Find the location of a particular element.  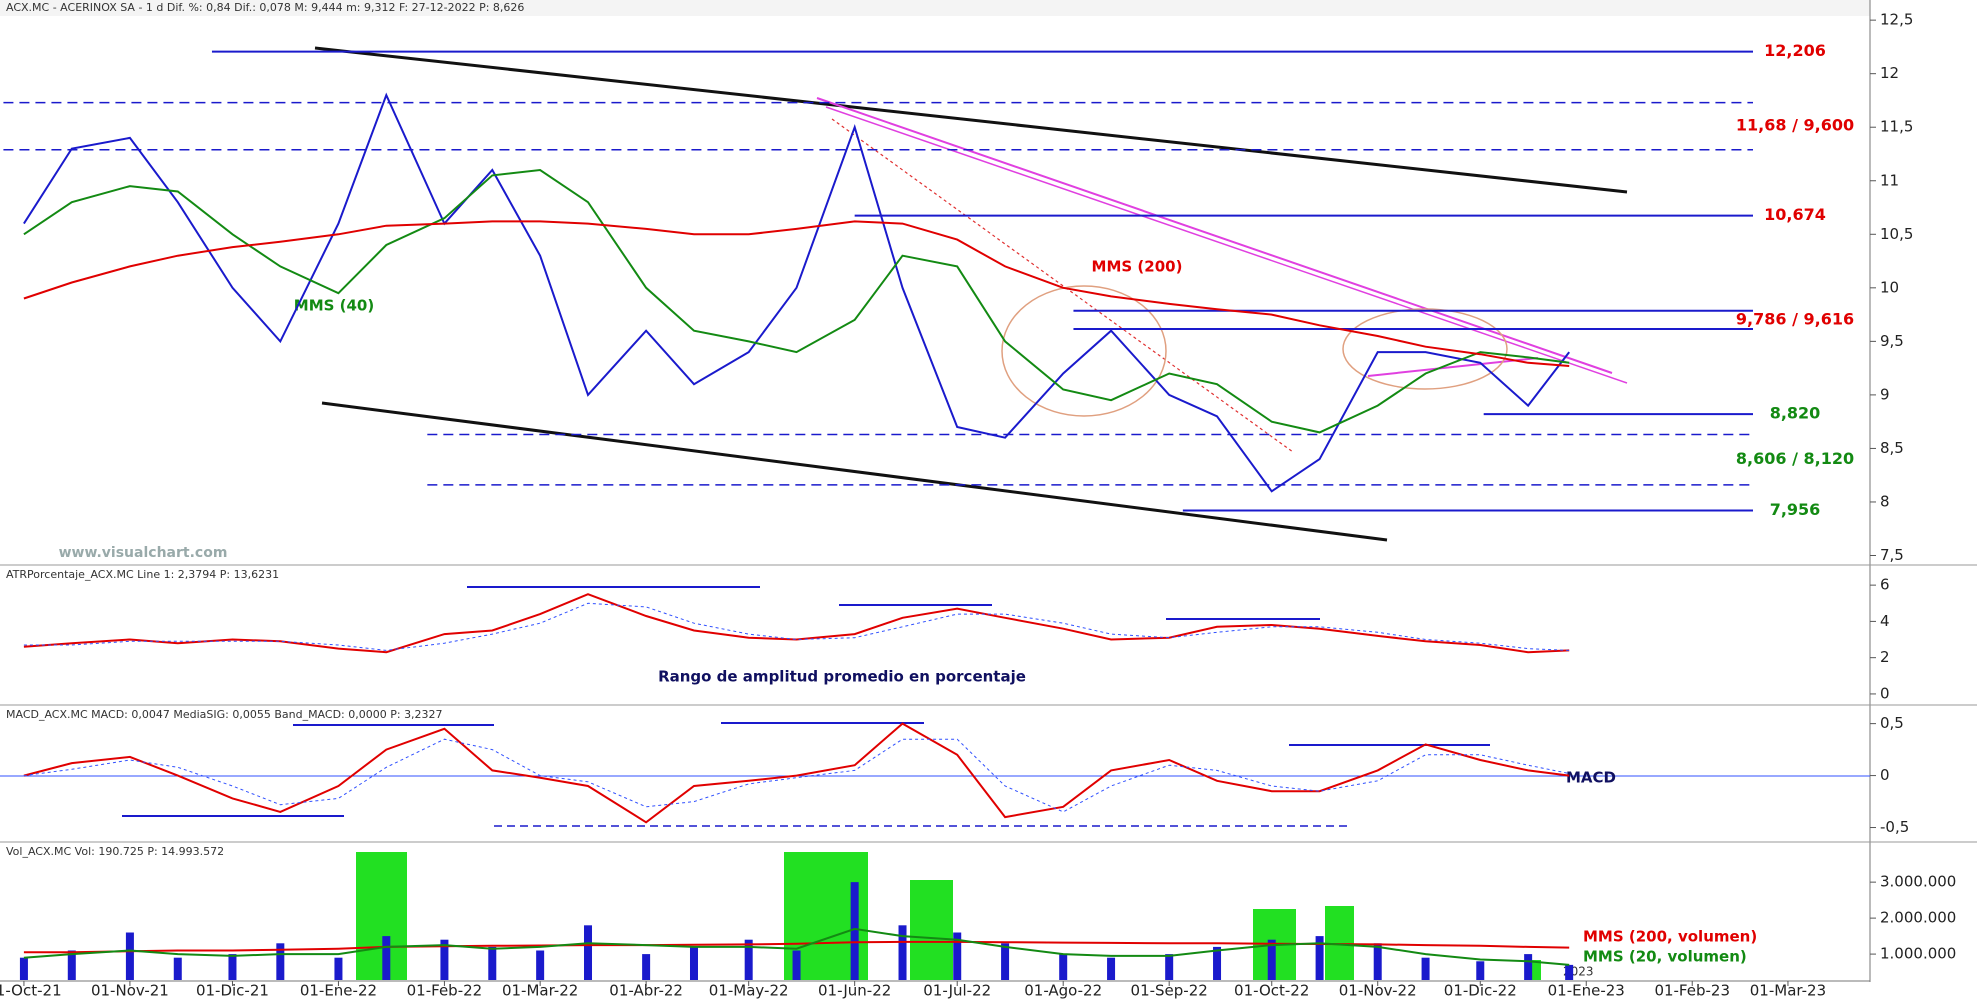

y-tick-label: 9,5 is located at coordinates (1892, 341).